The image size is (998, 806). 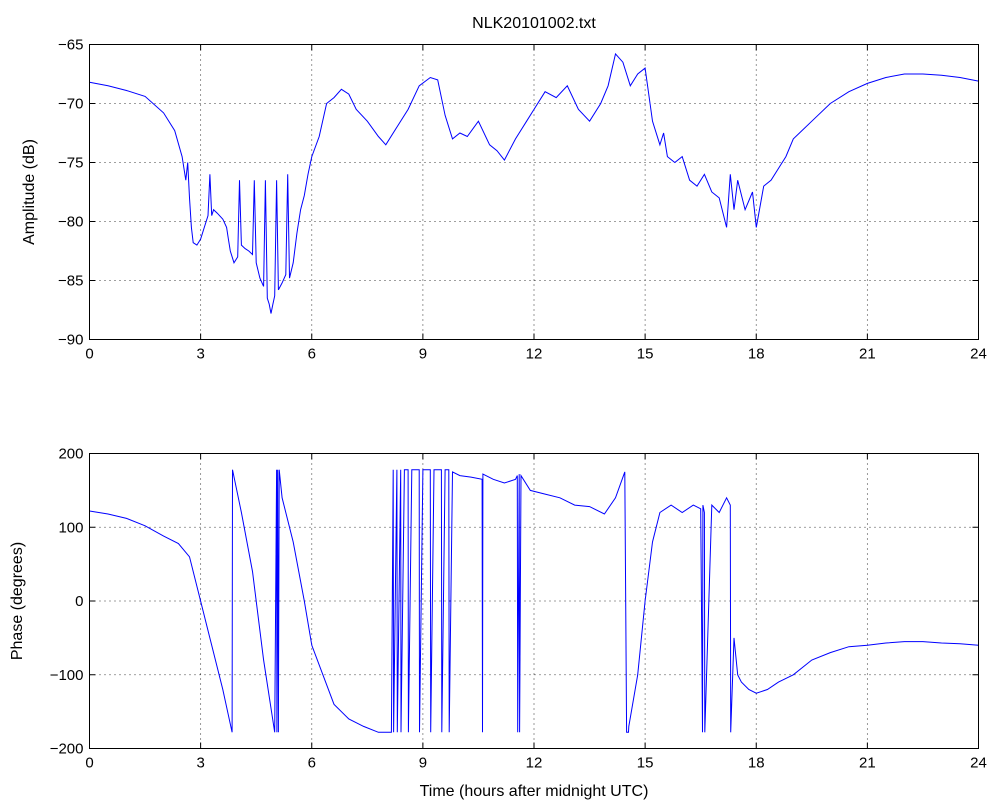 What do you see at coordinates (29, 192) in the screenshot?
I see `amplitude-y-axis-label: Amplitude (dB)` at bounding box center [29, 192].